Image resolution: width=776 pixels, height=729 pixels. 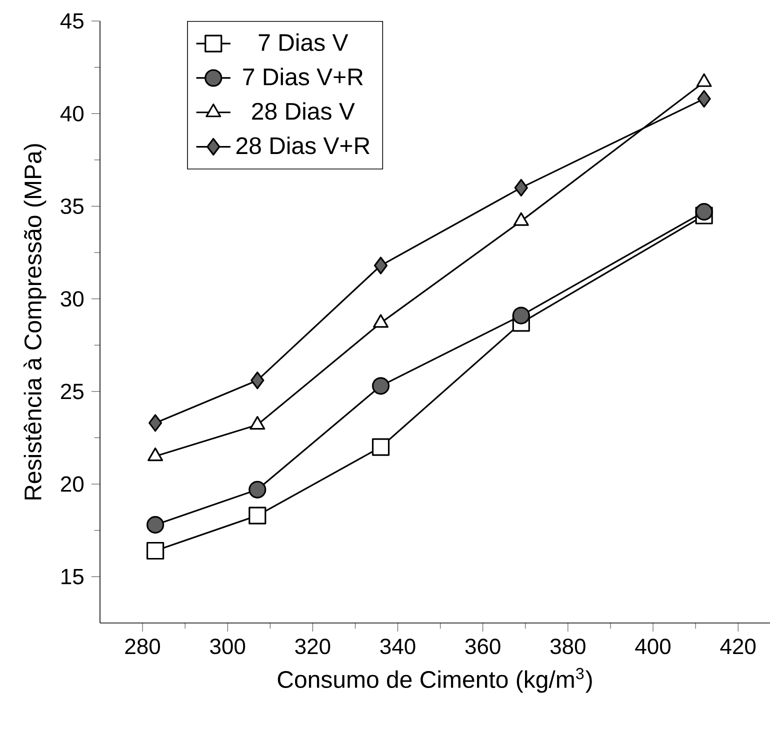 What do you see at coordinates (398, 646) in the screenshot?
I see `x-tick-label: 340` at bounding box center [398, 646].